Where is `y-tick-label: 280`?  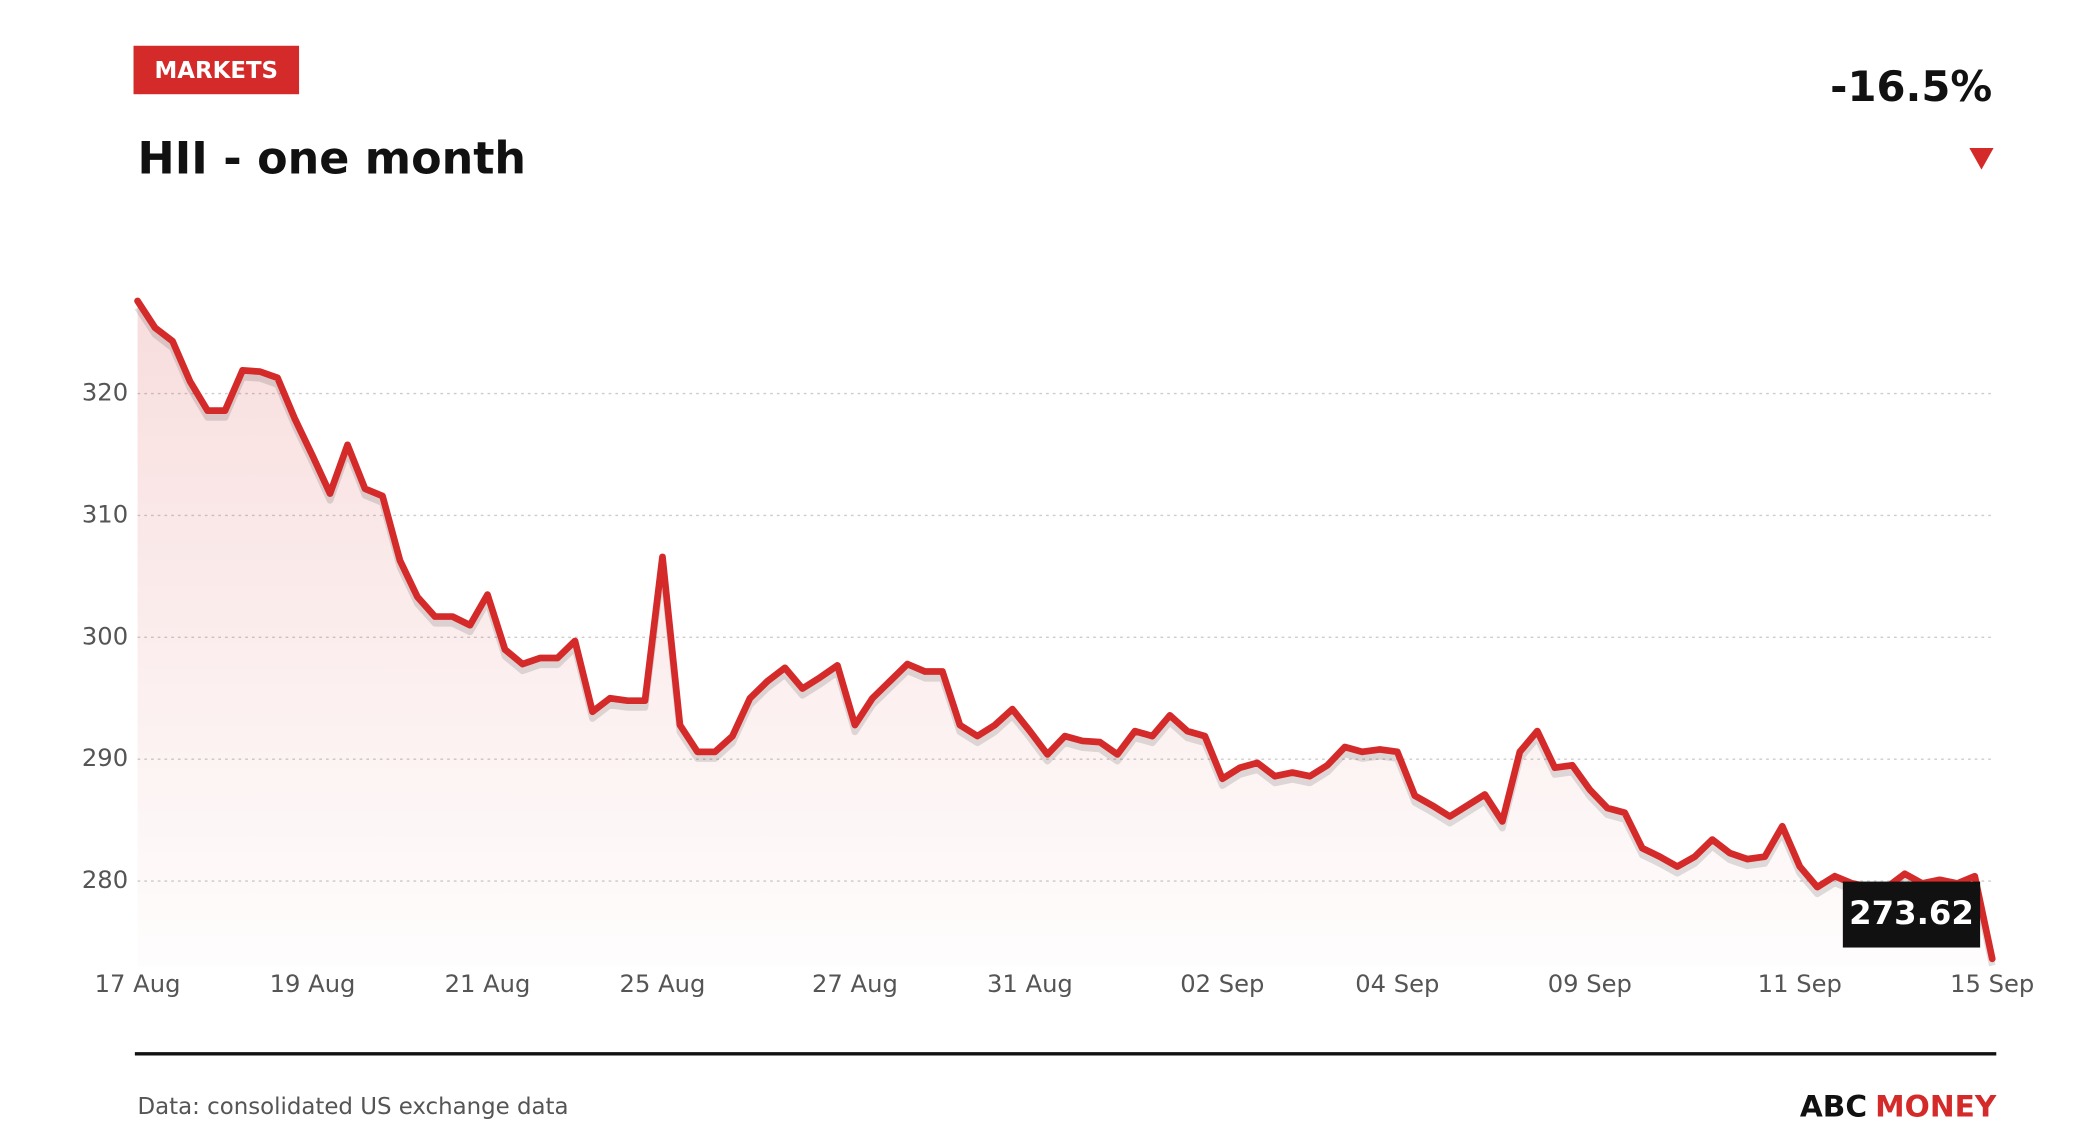 y-tick-label: 280 is located at coordinates (105, 880).